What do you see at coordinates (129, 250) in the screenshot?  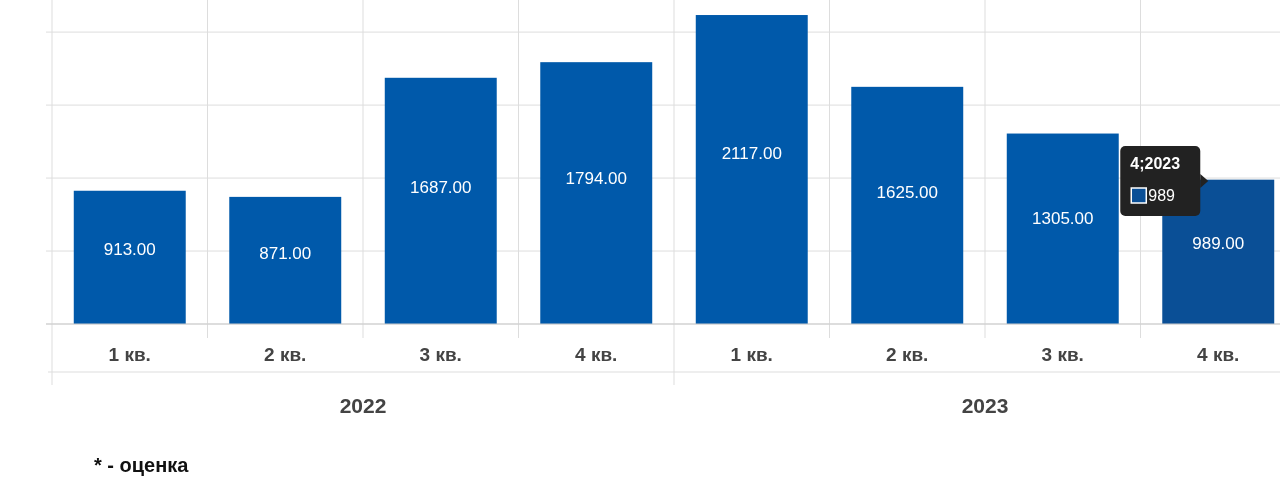 I see `data-label: 913.00` at bounding box center [129, 250].